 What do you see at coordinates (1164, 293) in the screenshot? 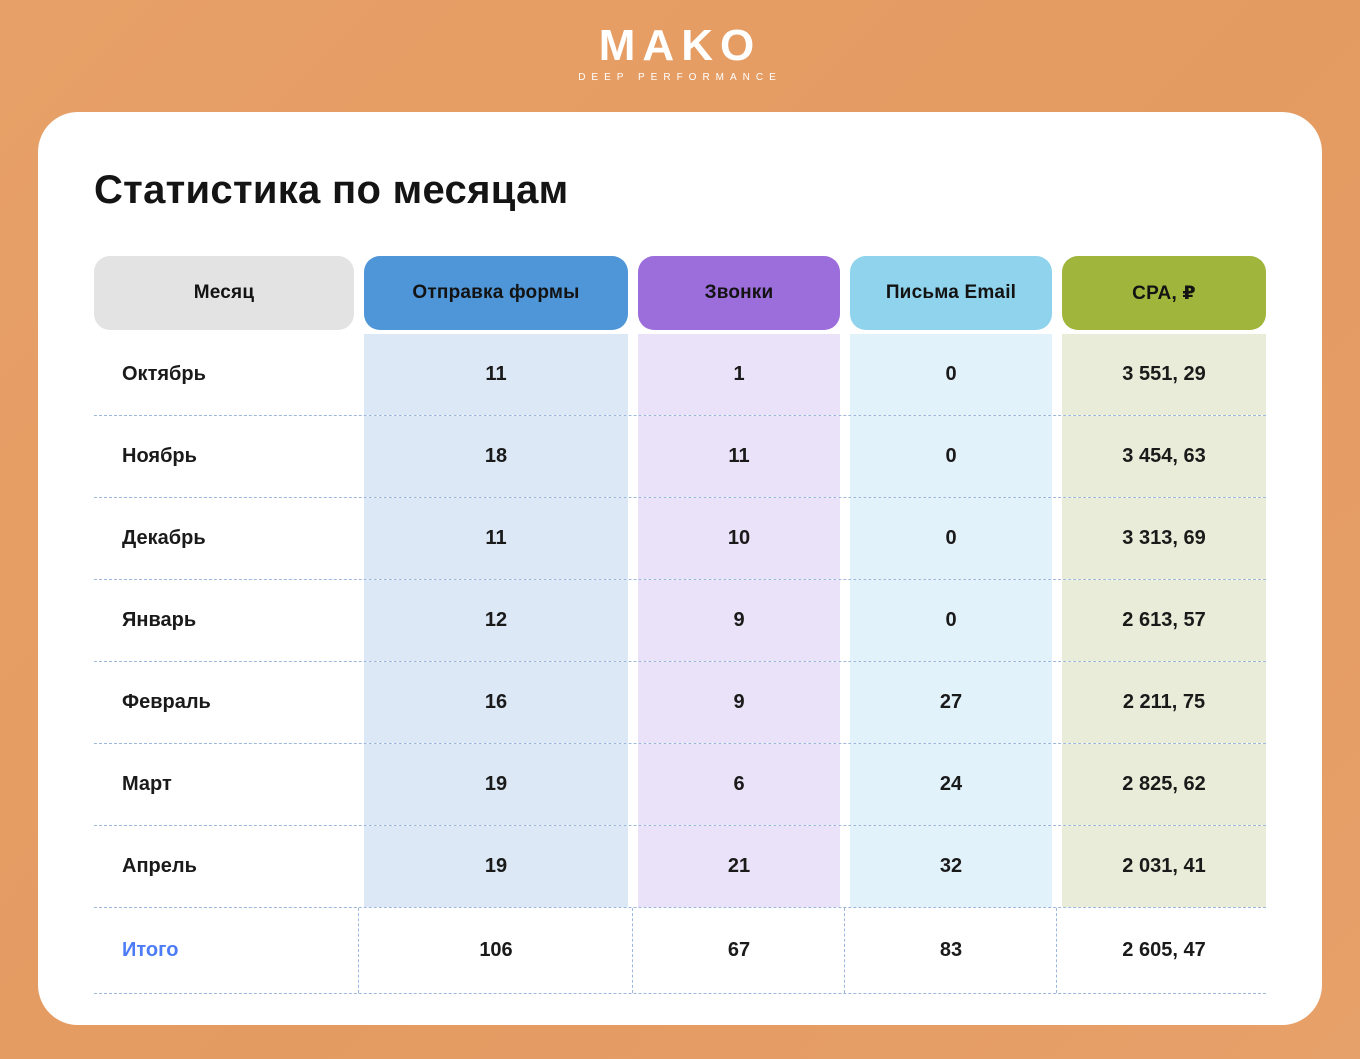
I see `column-header-4: CPA, ₽` at bounding box center [1164, 293].